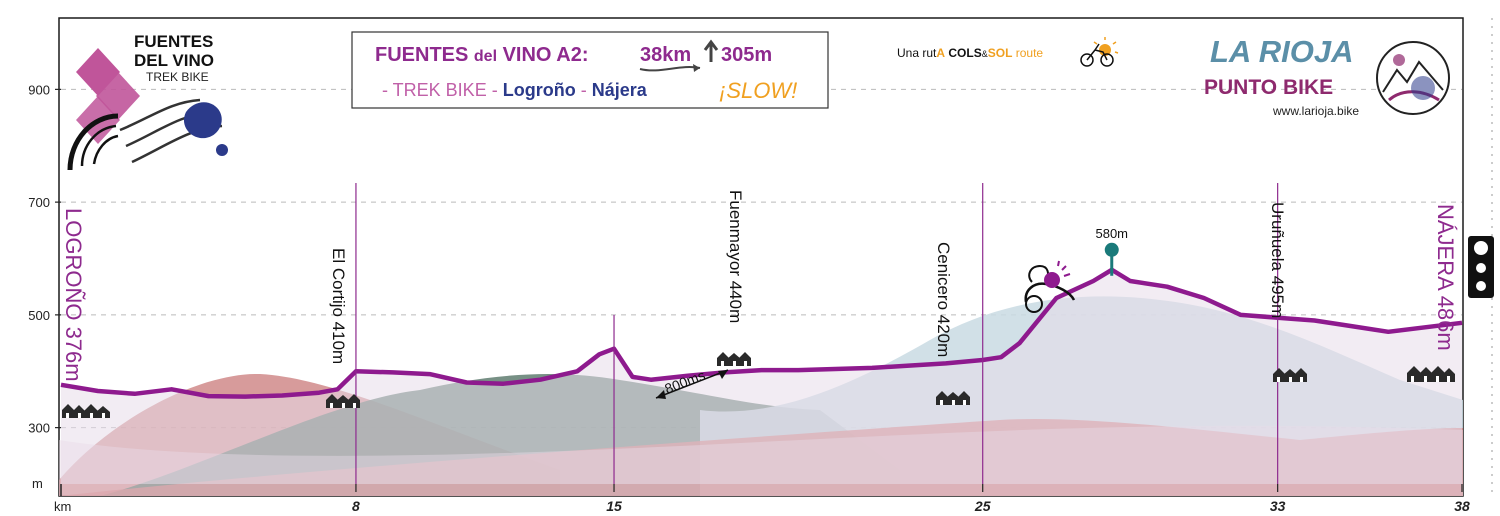  I want to click on title-climb: 305m, so click(746, 55).